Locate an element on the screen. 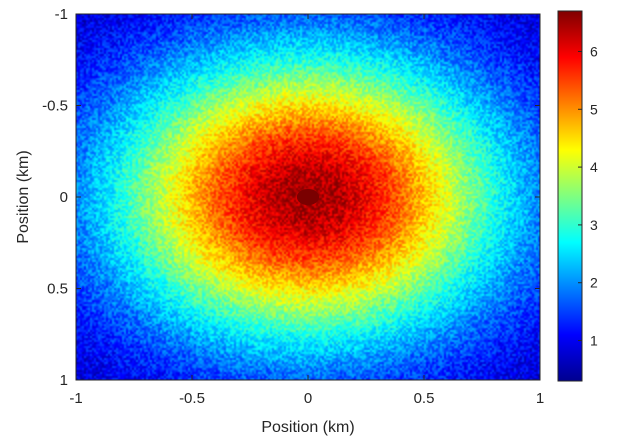 This screenshot has width=630, height=441. colorbar-tick-label: 1 is located at coordinates (594, 341).